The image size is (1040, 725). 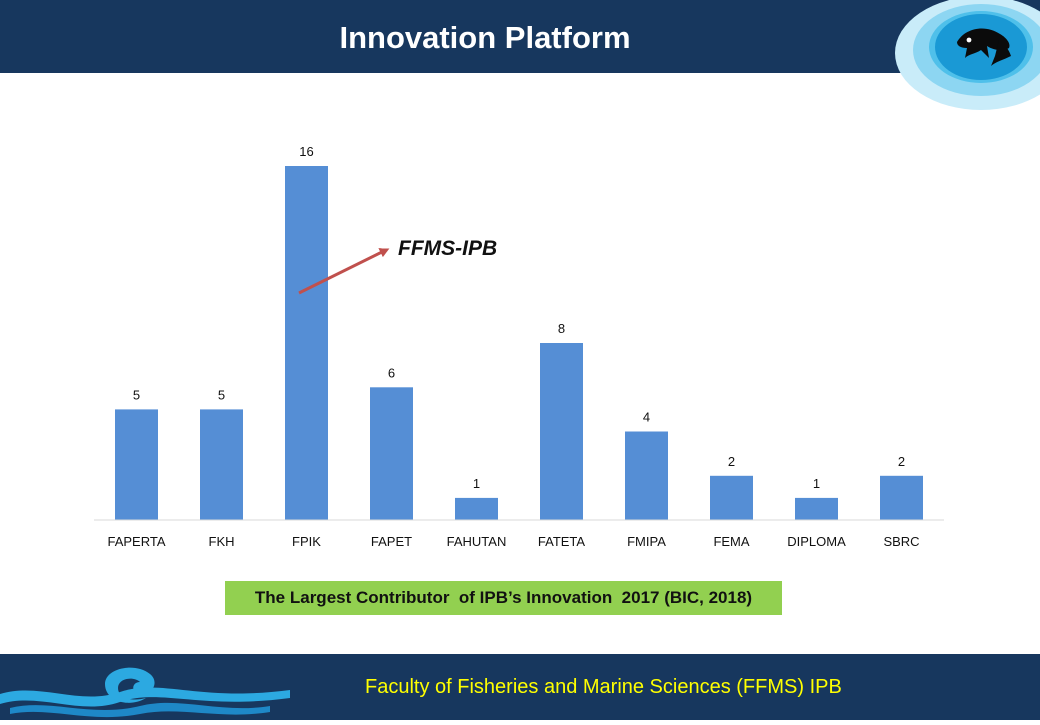 I want to click on page-title: Innovation Platform, so click(x=485, y=37).